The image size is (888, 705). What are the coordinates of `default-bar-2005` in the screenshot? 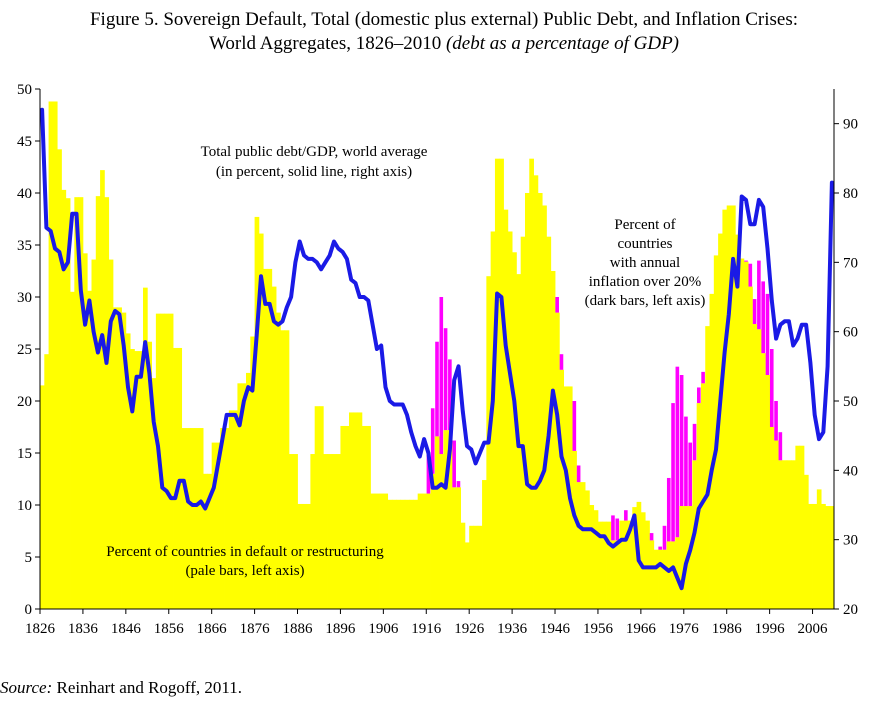 It's located at (810, 556).